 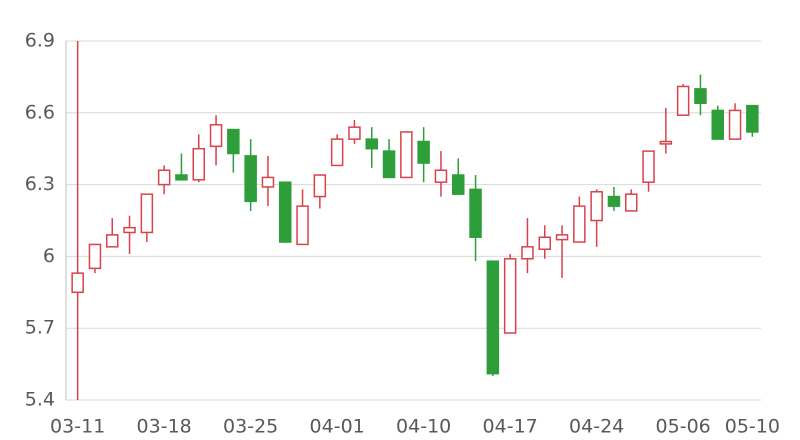 What do you see at coordinates (683, 427) in the screenshot?
I see `x-tick-label: 05-06` at bounding box center [683, 427].